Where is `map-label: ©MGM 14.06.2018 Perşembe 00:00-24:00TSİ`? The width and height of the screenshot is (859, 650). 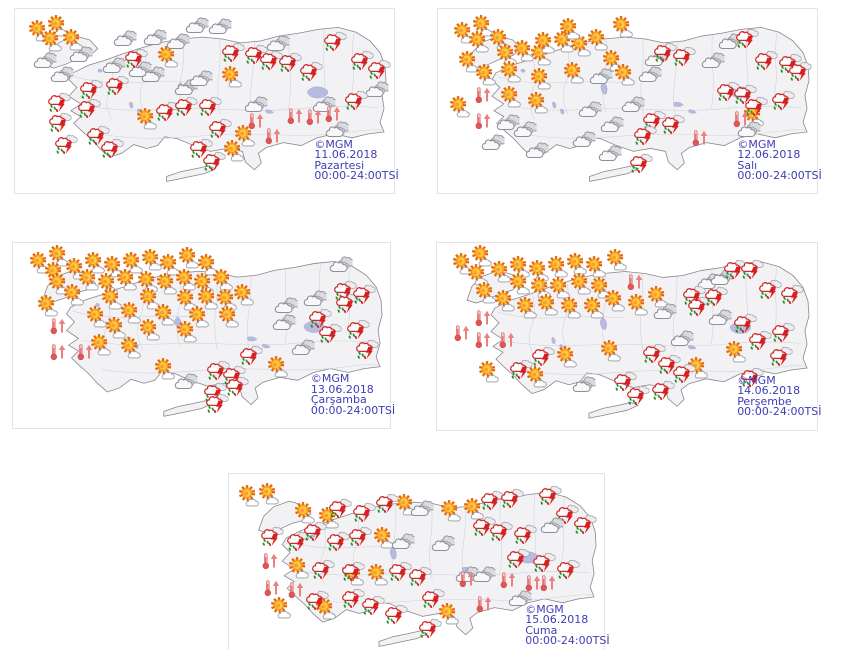 map-label: ©MGM 14.06.2018 Perşembe 00:00-24:00TSİ is located at coordinates (779, 395).